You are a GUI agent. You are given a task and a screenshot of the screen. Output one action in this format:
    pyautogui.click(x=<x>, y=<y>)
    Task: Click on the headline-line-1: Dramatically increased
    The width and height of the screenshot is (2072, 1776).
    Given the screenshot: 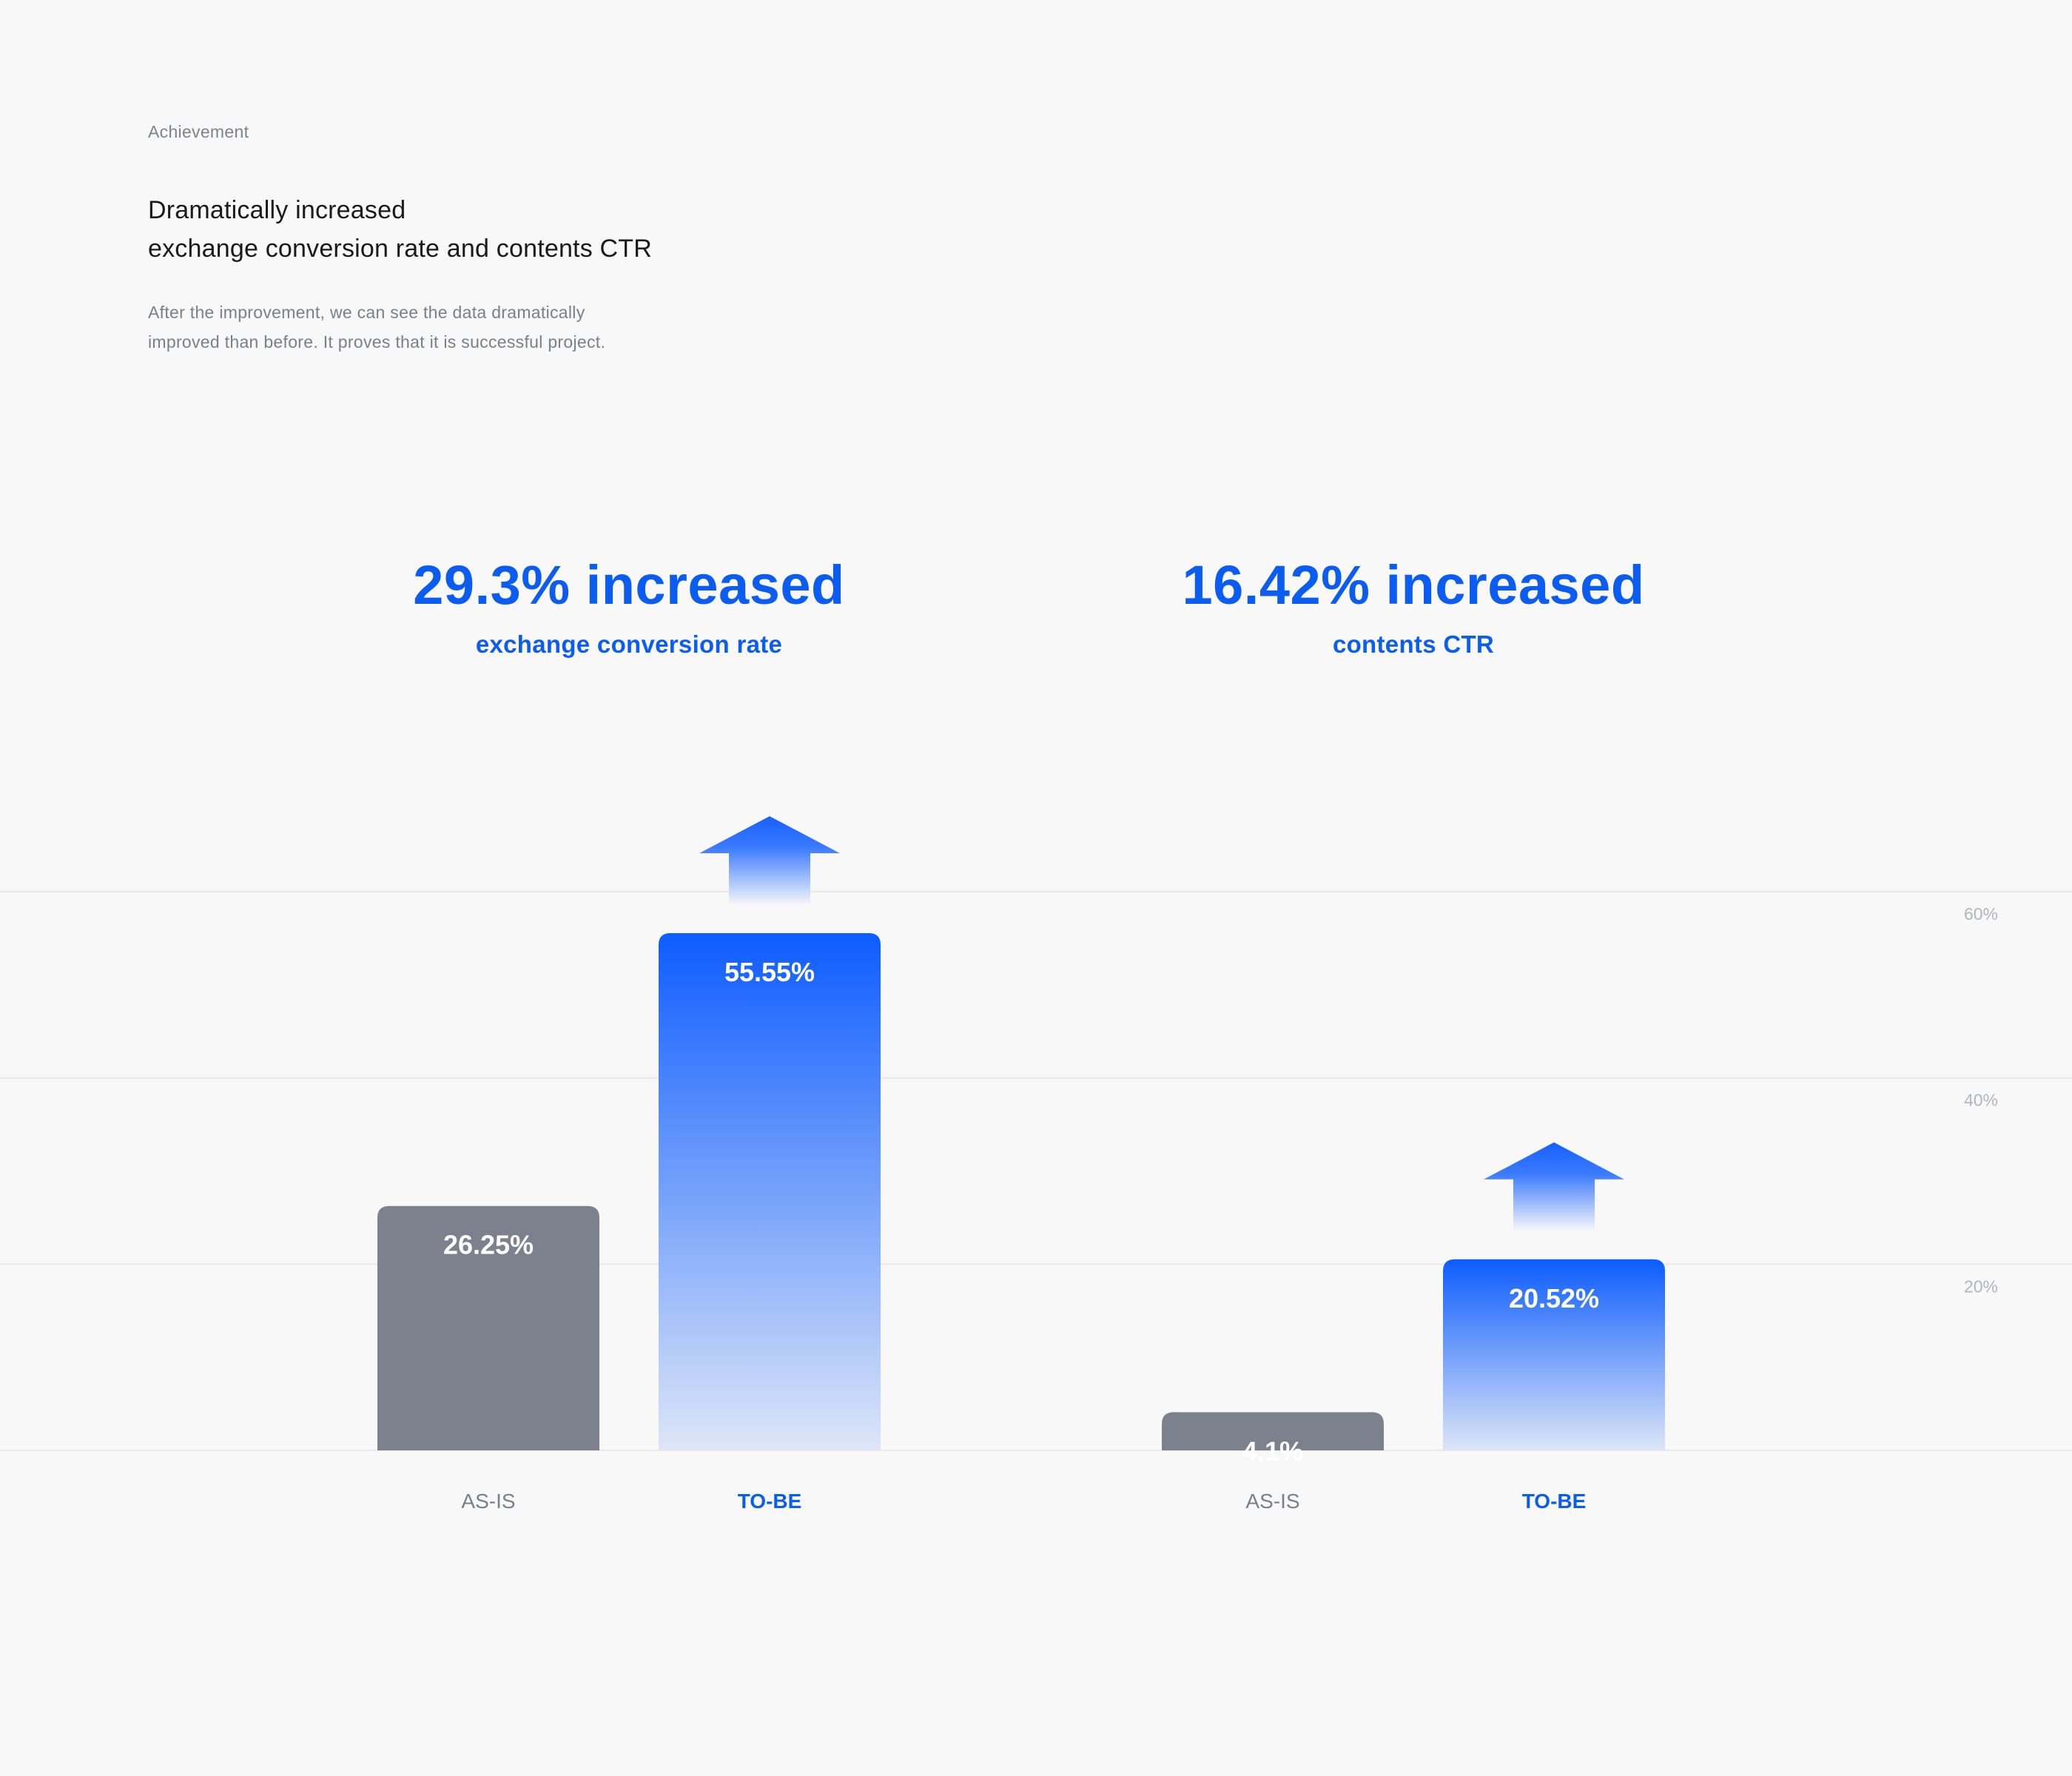 What is the action you would take?
    pyautogui.click(x=277, y=210)
    